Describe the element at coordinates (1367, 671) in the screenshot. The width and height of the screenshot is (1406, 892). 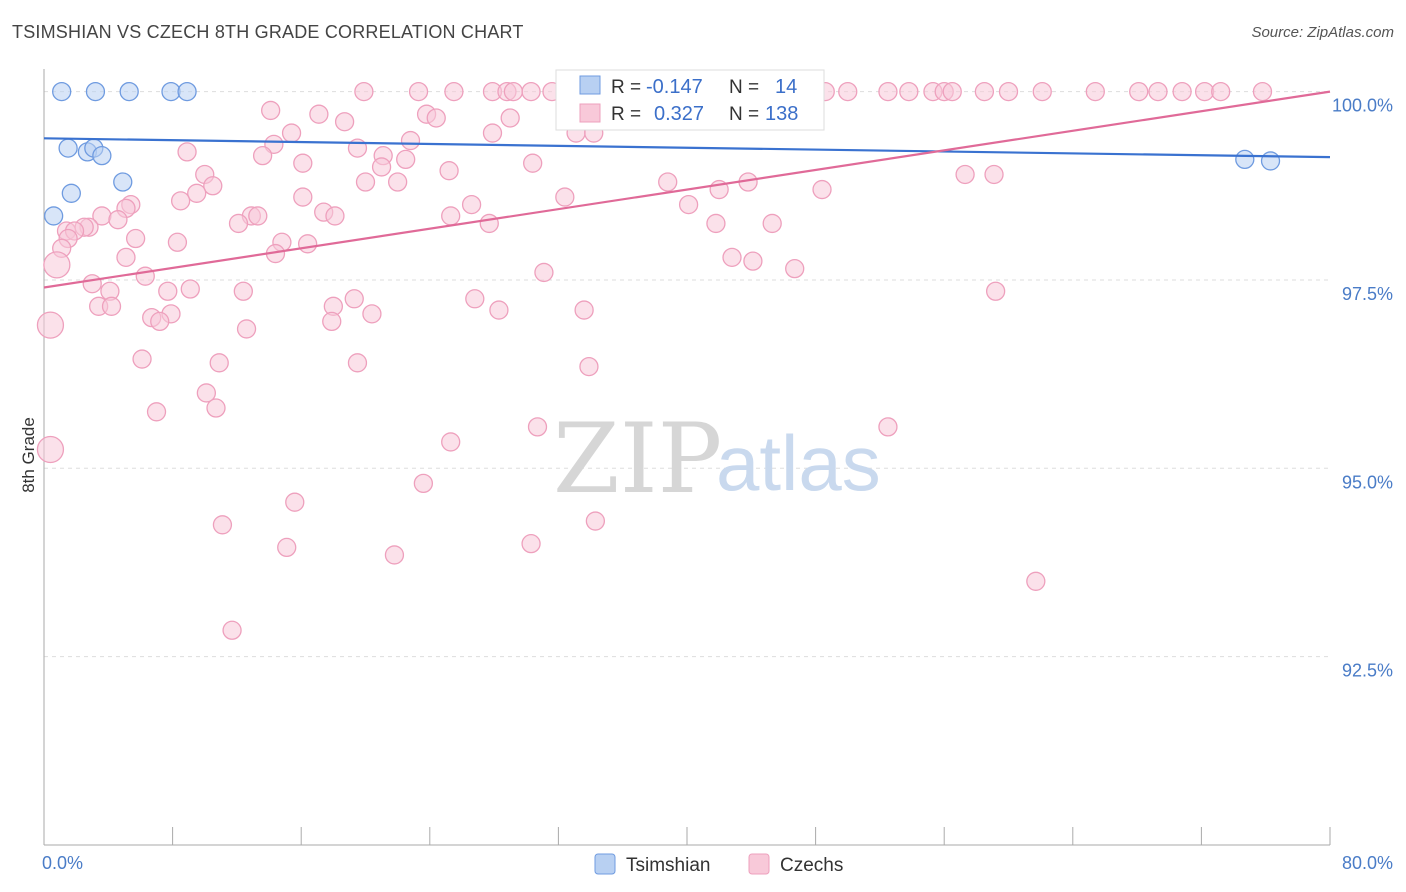
I see `y-tick-label-3: 92.5%` at that location.